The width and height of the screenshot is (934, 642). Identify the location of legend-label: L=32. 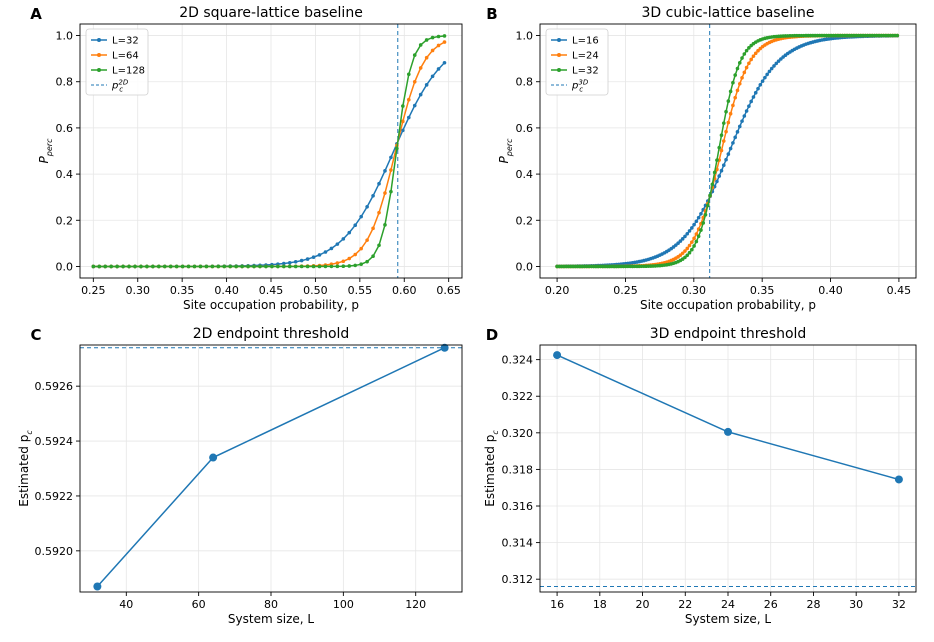
(585, 71).